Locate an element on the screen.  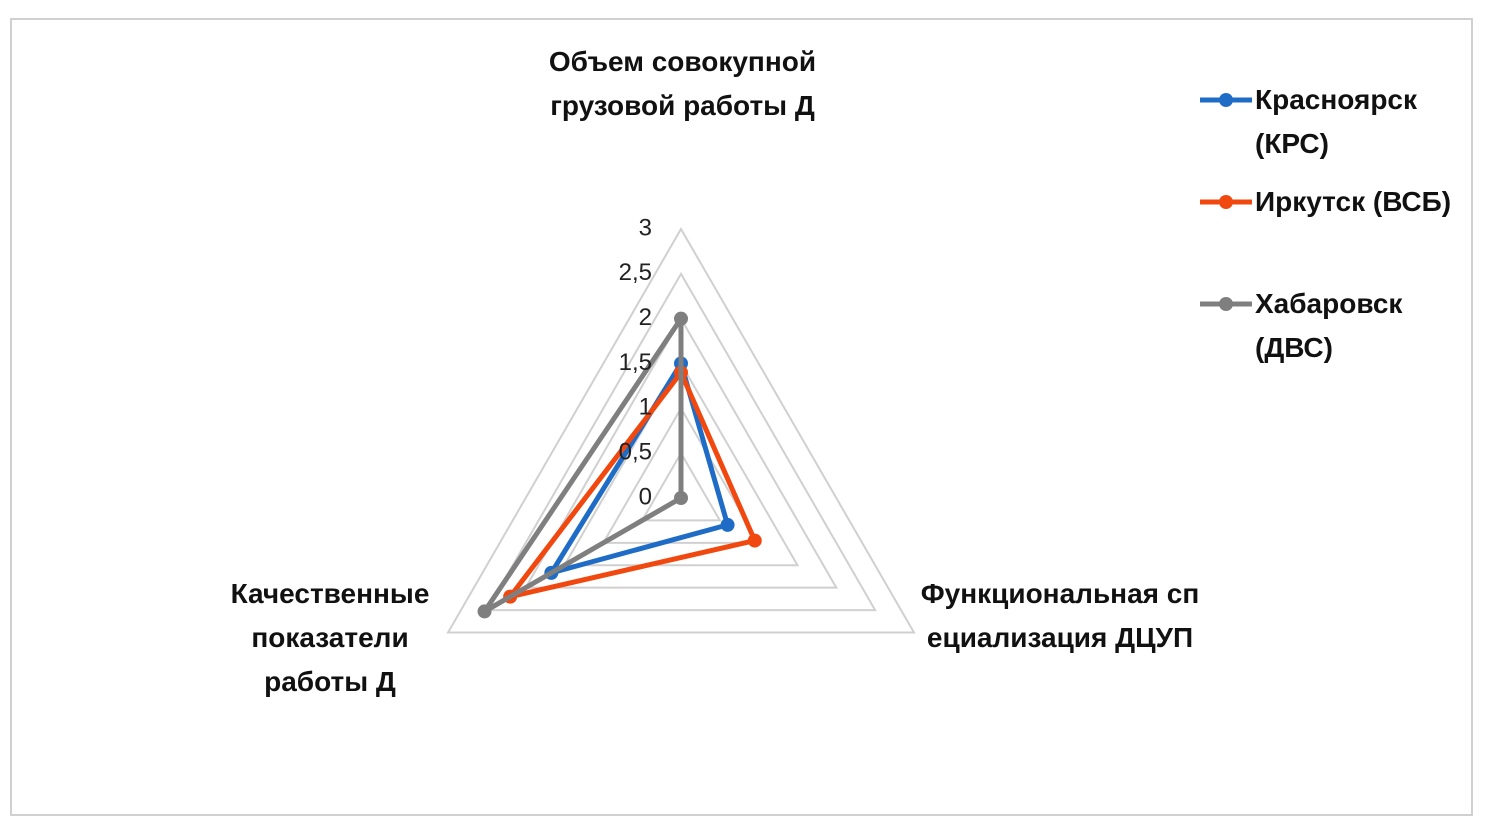
legend-label: Хабаровск (ДВС) is located at coordinates (1329, 325).